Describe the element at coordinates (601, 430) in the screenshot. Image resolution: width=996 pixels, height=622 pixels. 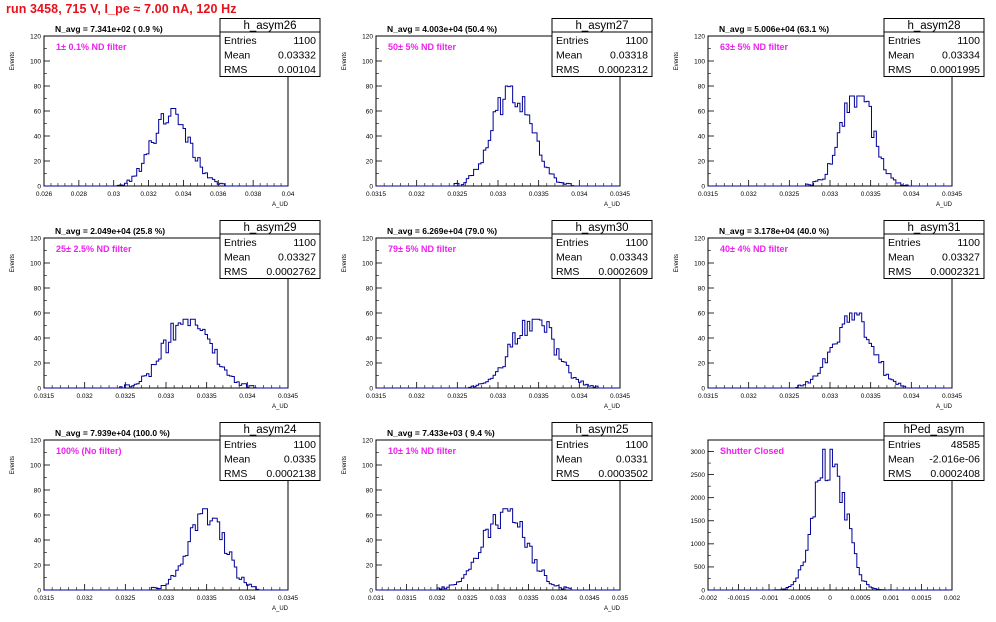
I see `stats-title: h_asym25` at that location.